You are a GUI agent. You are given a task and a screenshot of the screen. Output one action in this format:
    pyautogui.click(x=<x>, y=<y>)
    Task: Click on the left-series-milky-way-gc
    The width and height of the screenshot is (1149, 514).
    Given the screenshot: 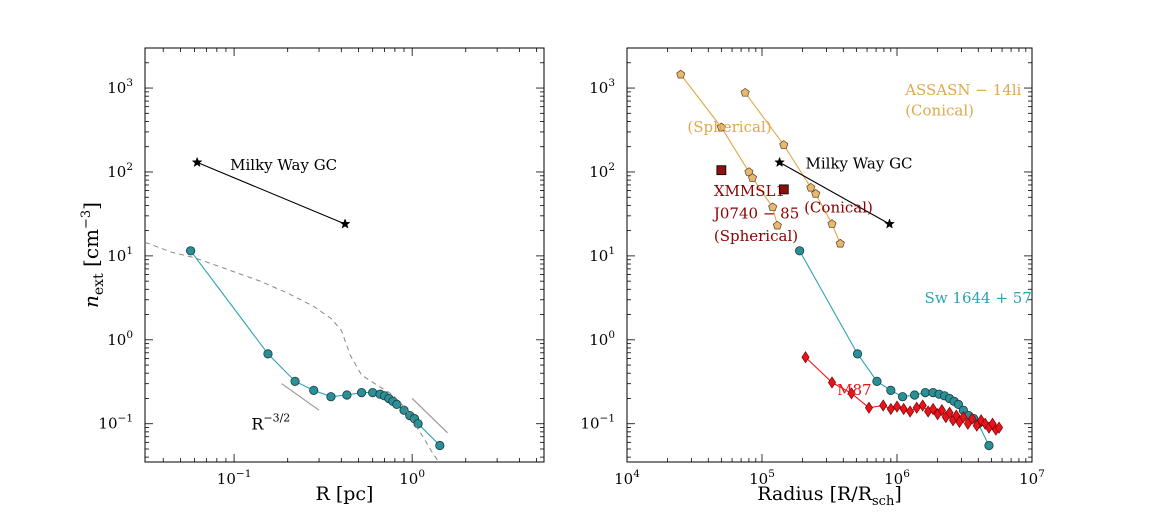 What is the action you would take?
    pyautogui.click(x=271, y=192)
    